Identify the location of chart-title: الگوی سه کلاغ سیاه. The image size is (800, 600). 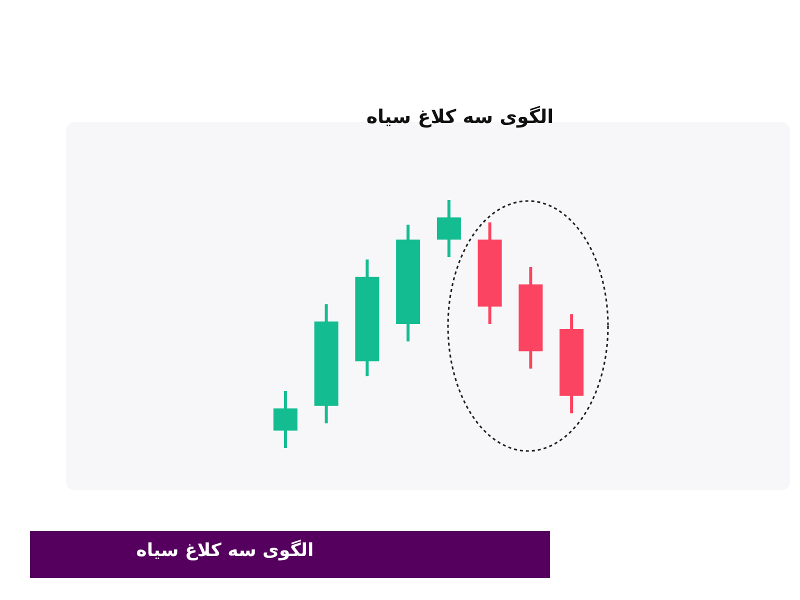
(460, 117).